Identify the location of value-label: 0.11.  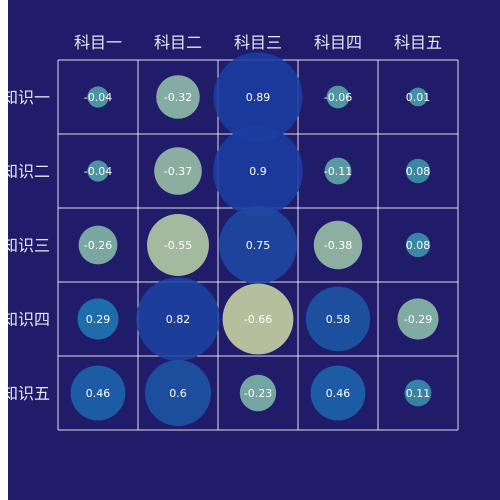
(418, 393).